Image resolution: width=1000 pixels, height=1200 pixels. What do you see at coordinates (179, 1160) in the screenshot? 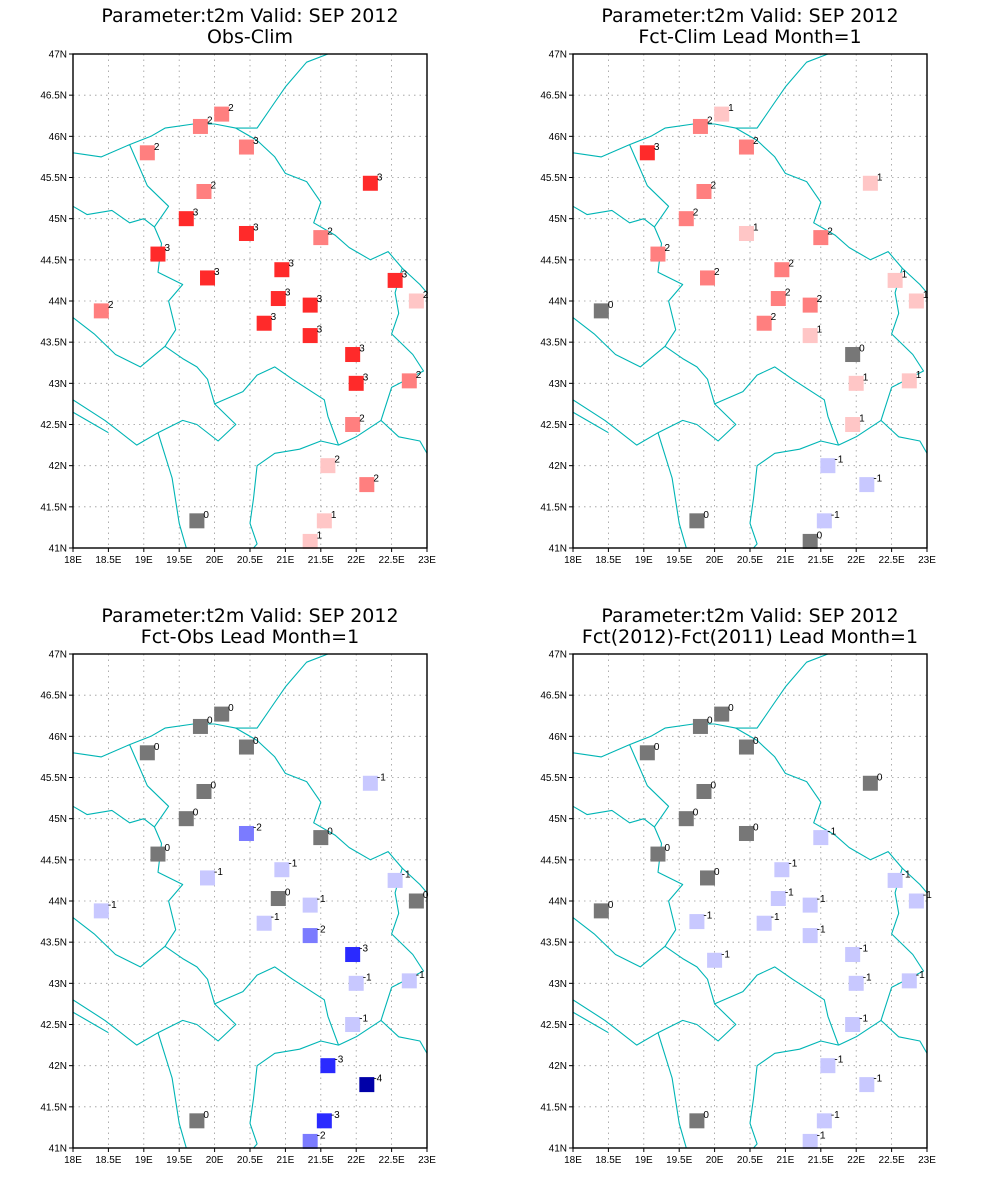
I see `x-tick-label: 19.5E` at bounding box center [179, 1160].